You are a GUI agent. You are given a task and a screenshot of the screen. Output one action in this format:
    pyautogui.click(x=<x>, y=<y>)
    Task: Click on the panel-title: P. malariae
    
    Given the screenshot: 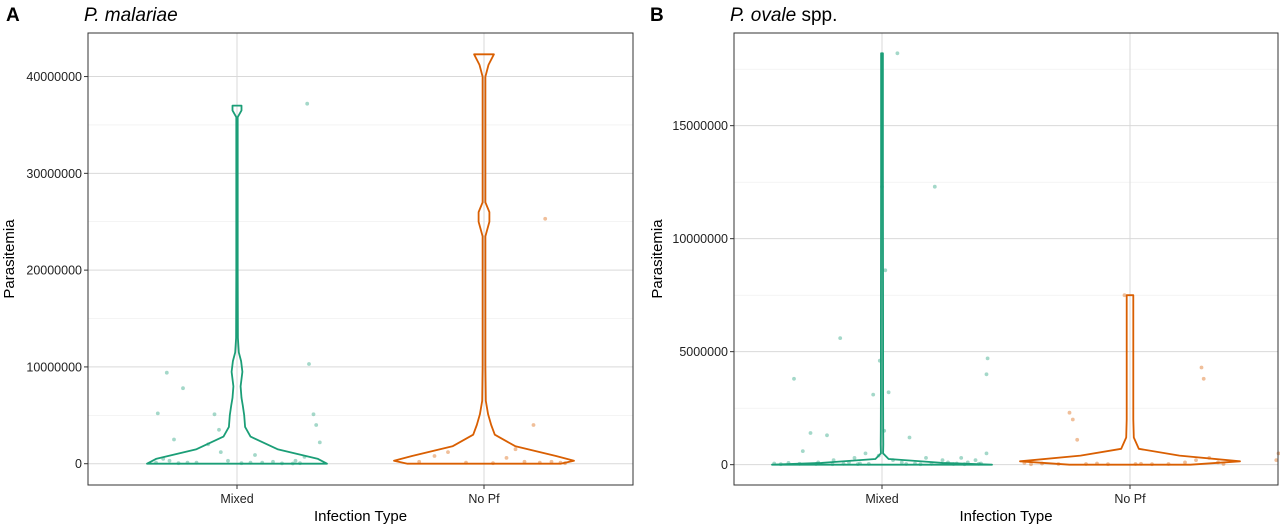 What is the action you would take?
    pyautogui.click(x=131, y=15)
    